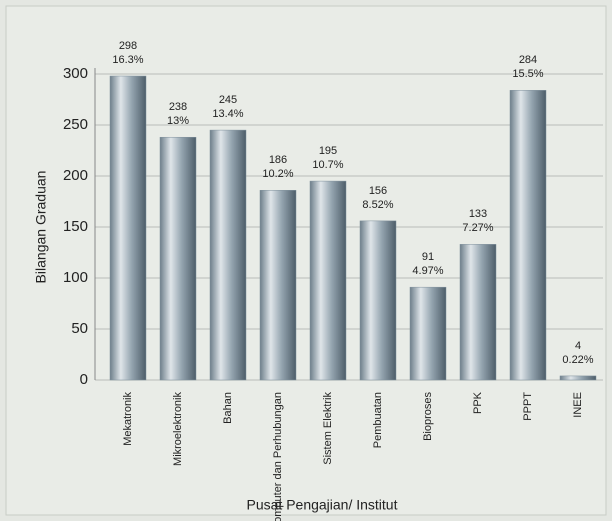 Image resolution: width=612 pixels, height=521 pixels. What do you see at coordinates (478, 214) in the screenshot?
I see `data-label: 133` at bounding box center [478, 214].